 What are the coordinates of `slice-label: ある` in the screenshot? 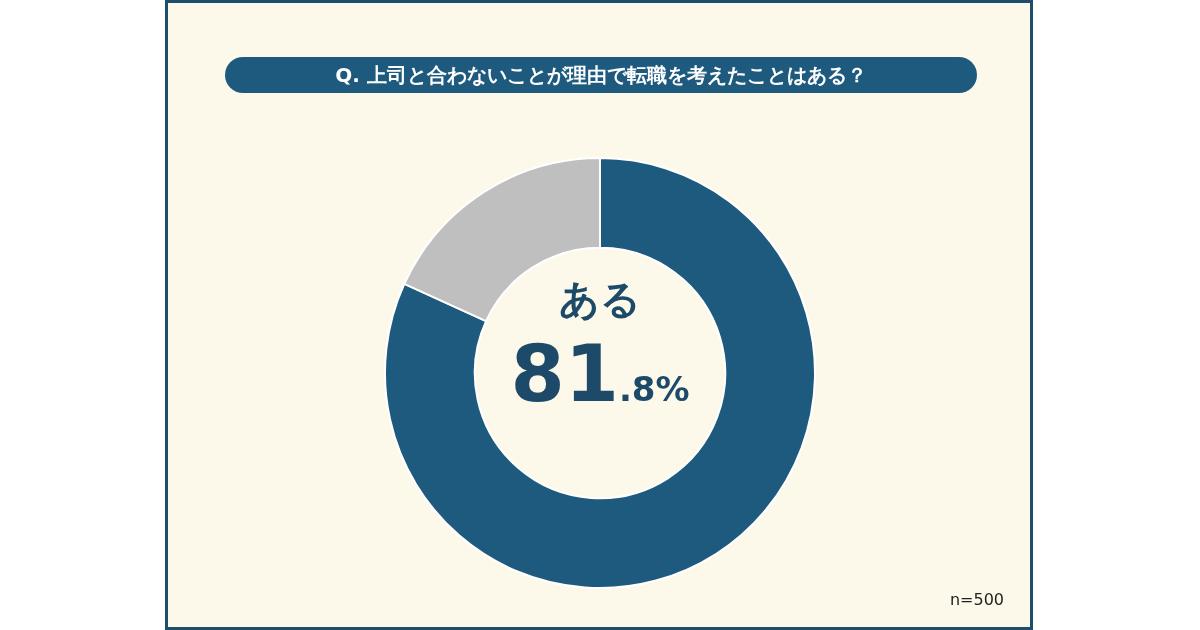 It's located at (600, 299).